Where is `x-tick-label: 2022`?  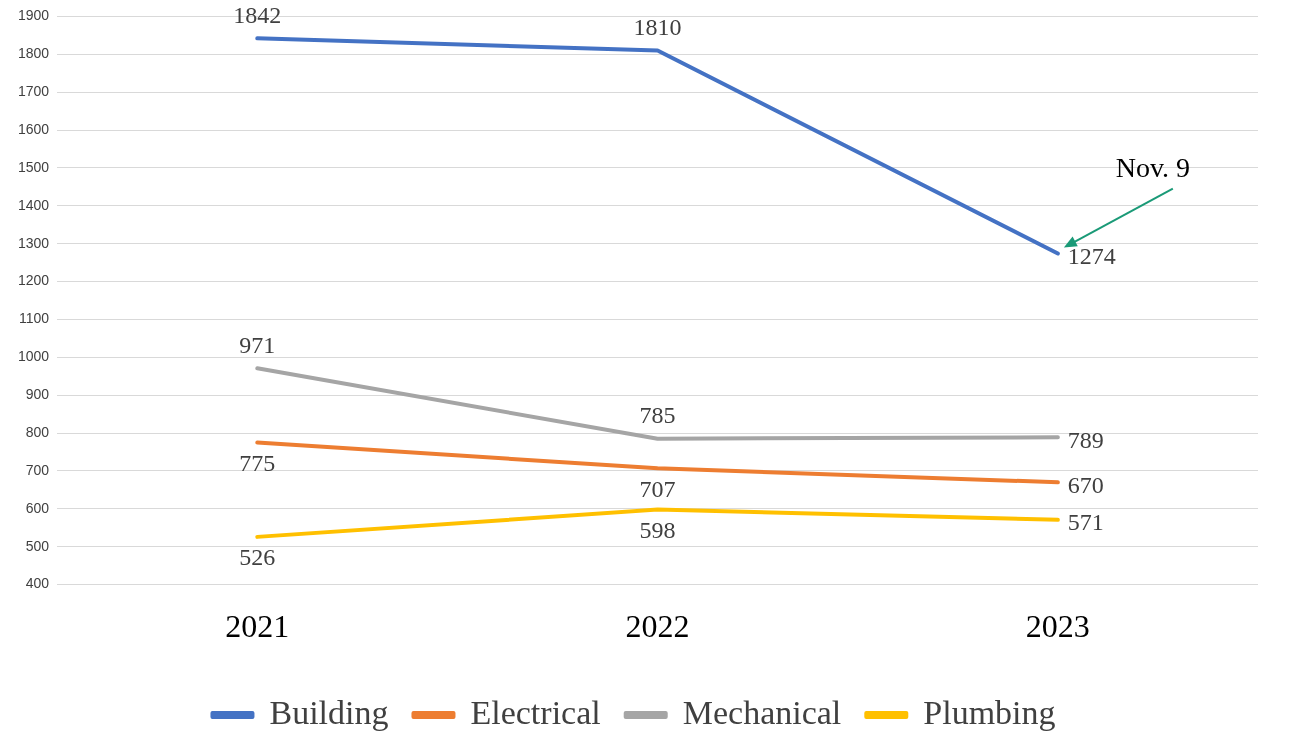
x-tick-label: 2022 is located at coordinates (657, 626).